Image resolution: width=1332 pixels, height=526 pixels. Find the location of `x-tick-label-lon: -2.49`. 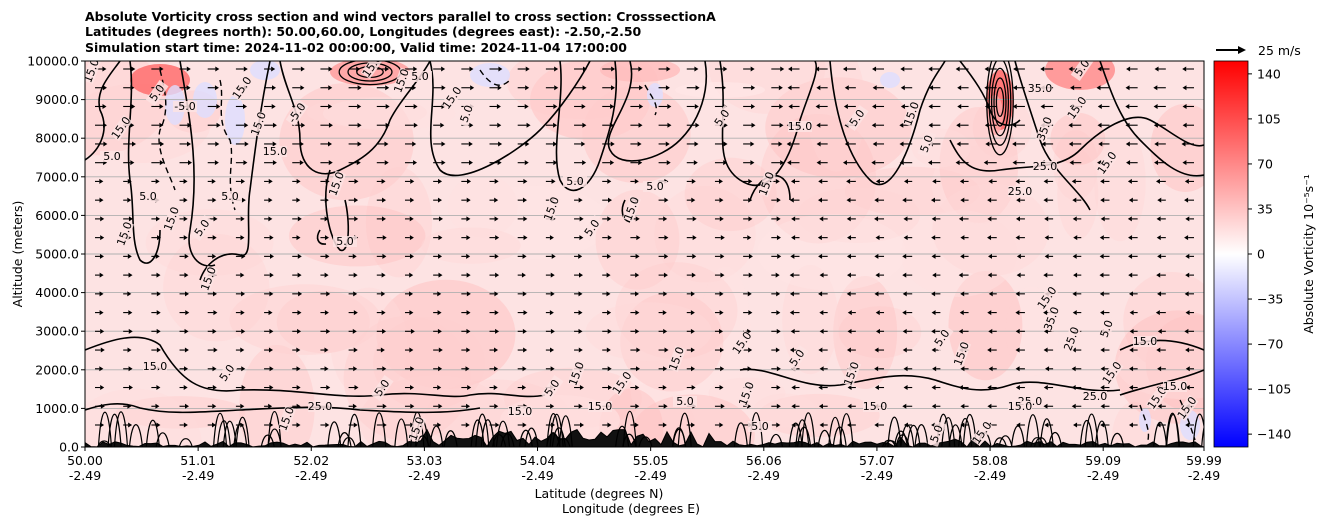

x-tick-label-lon: -2.49 is located at coordinates (311, 475).